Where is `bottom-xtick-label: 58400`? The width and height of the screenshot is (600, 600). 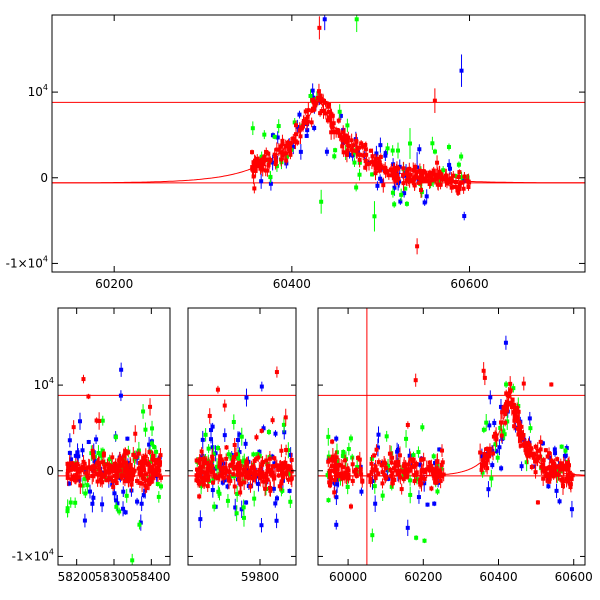 bottom-xtick-label: 58400 is located at coordinates (151, 577).